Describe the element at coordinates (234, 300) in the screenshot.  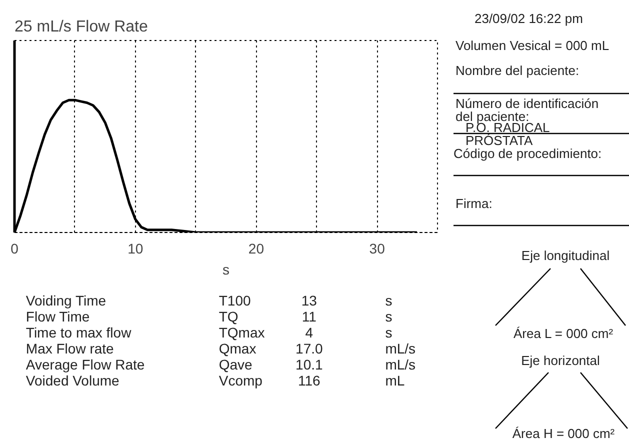
I see `text: T100` at that location.